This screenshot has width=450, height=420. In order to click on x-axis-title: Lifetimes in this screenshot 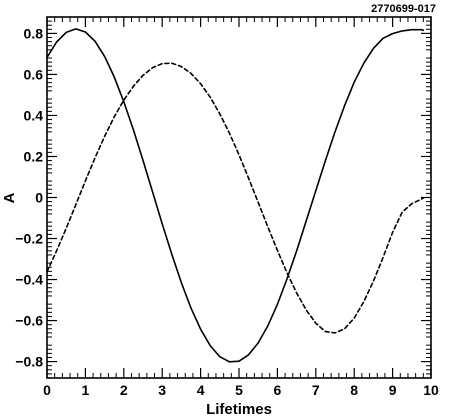, I will do `click(239, 409)`.